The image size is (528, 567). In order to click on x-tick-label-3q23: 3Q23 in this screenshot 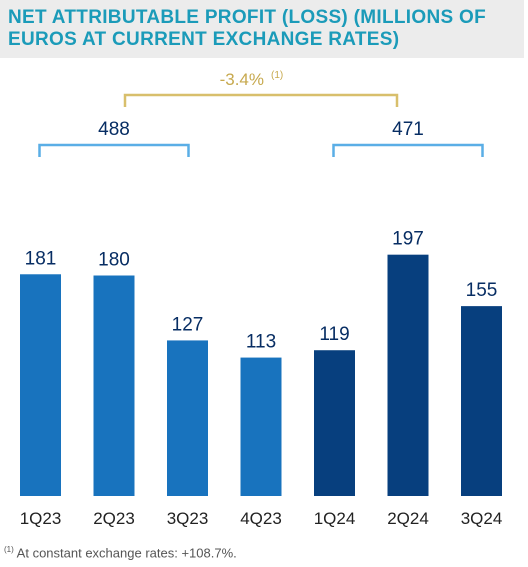, I will do `click(188, 518)`.